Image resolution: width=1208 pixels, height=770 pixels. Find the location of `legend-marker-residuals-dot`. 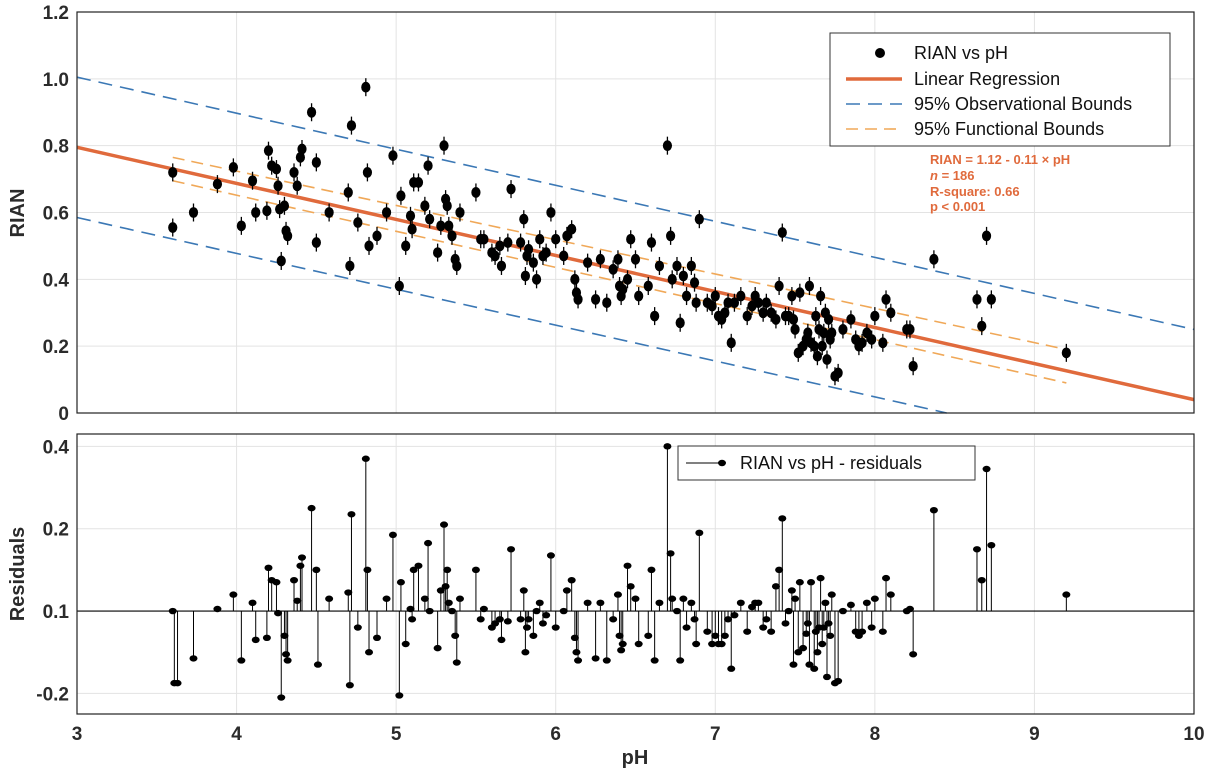

legend-marker-residuals-dot is located at coordinates (722, 463).